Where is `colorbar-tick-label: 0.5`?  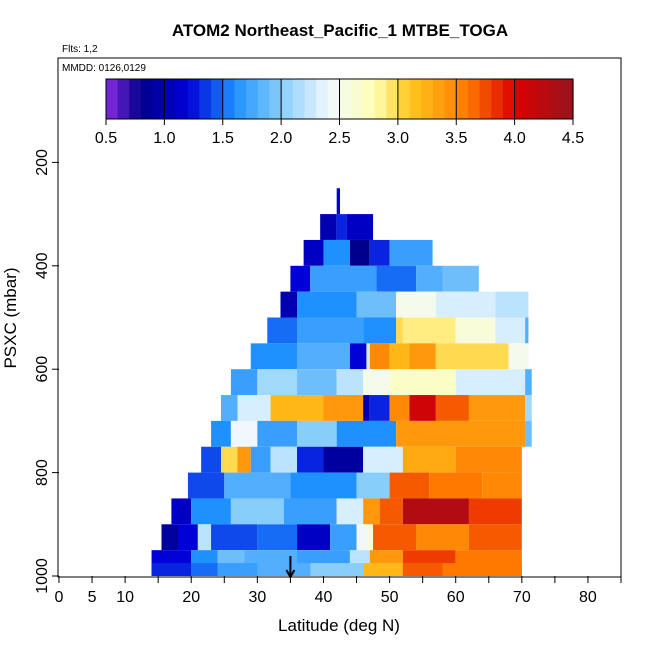 colorbar-tick-label: 0.5 is located at coordinates (106, 138).